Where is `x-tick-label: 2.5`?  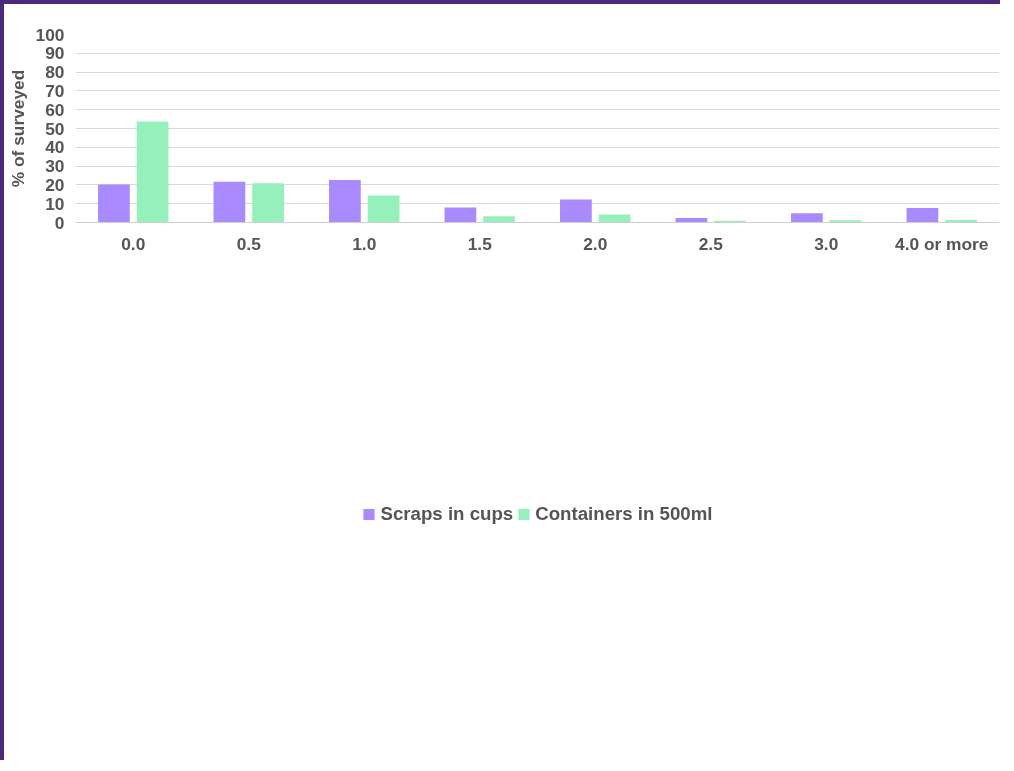 x-tick-label: 2.5 is located at coordinates (711, 243).